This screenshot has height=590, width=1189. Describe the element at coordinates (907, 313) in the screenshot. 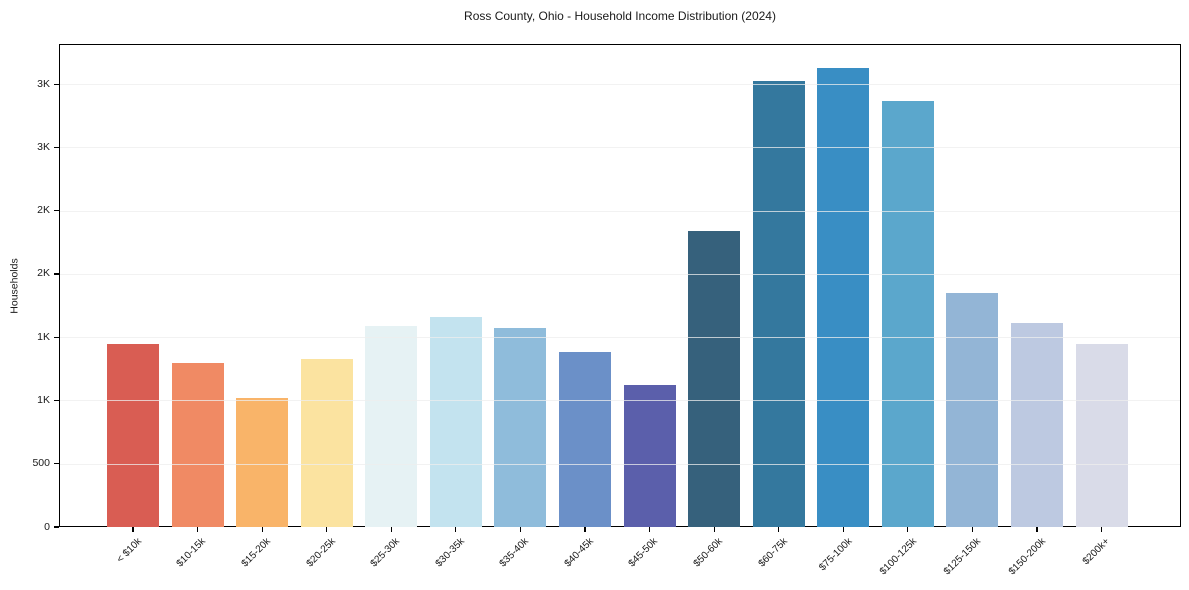

I see `bar-100-125k` at that location.